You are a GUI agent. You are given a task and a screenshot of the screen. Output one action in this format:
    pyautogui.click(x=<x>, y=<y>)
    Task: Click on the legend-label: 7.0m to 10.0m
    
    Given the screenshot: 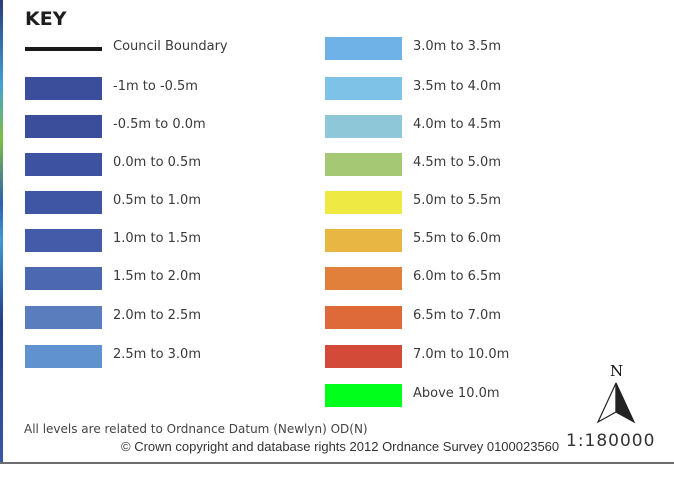 What is the action you would take?
    pyautogui.click(x=461, y=354)
    